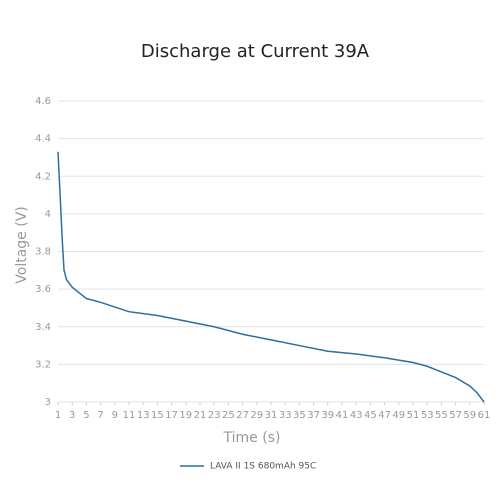  What do you see at coordinates (43, 252) in the screenshot?
I see `y-tick-label: 3.8` at bounding box center [43, 252].